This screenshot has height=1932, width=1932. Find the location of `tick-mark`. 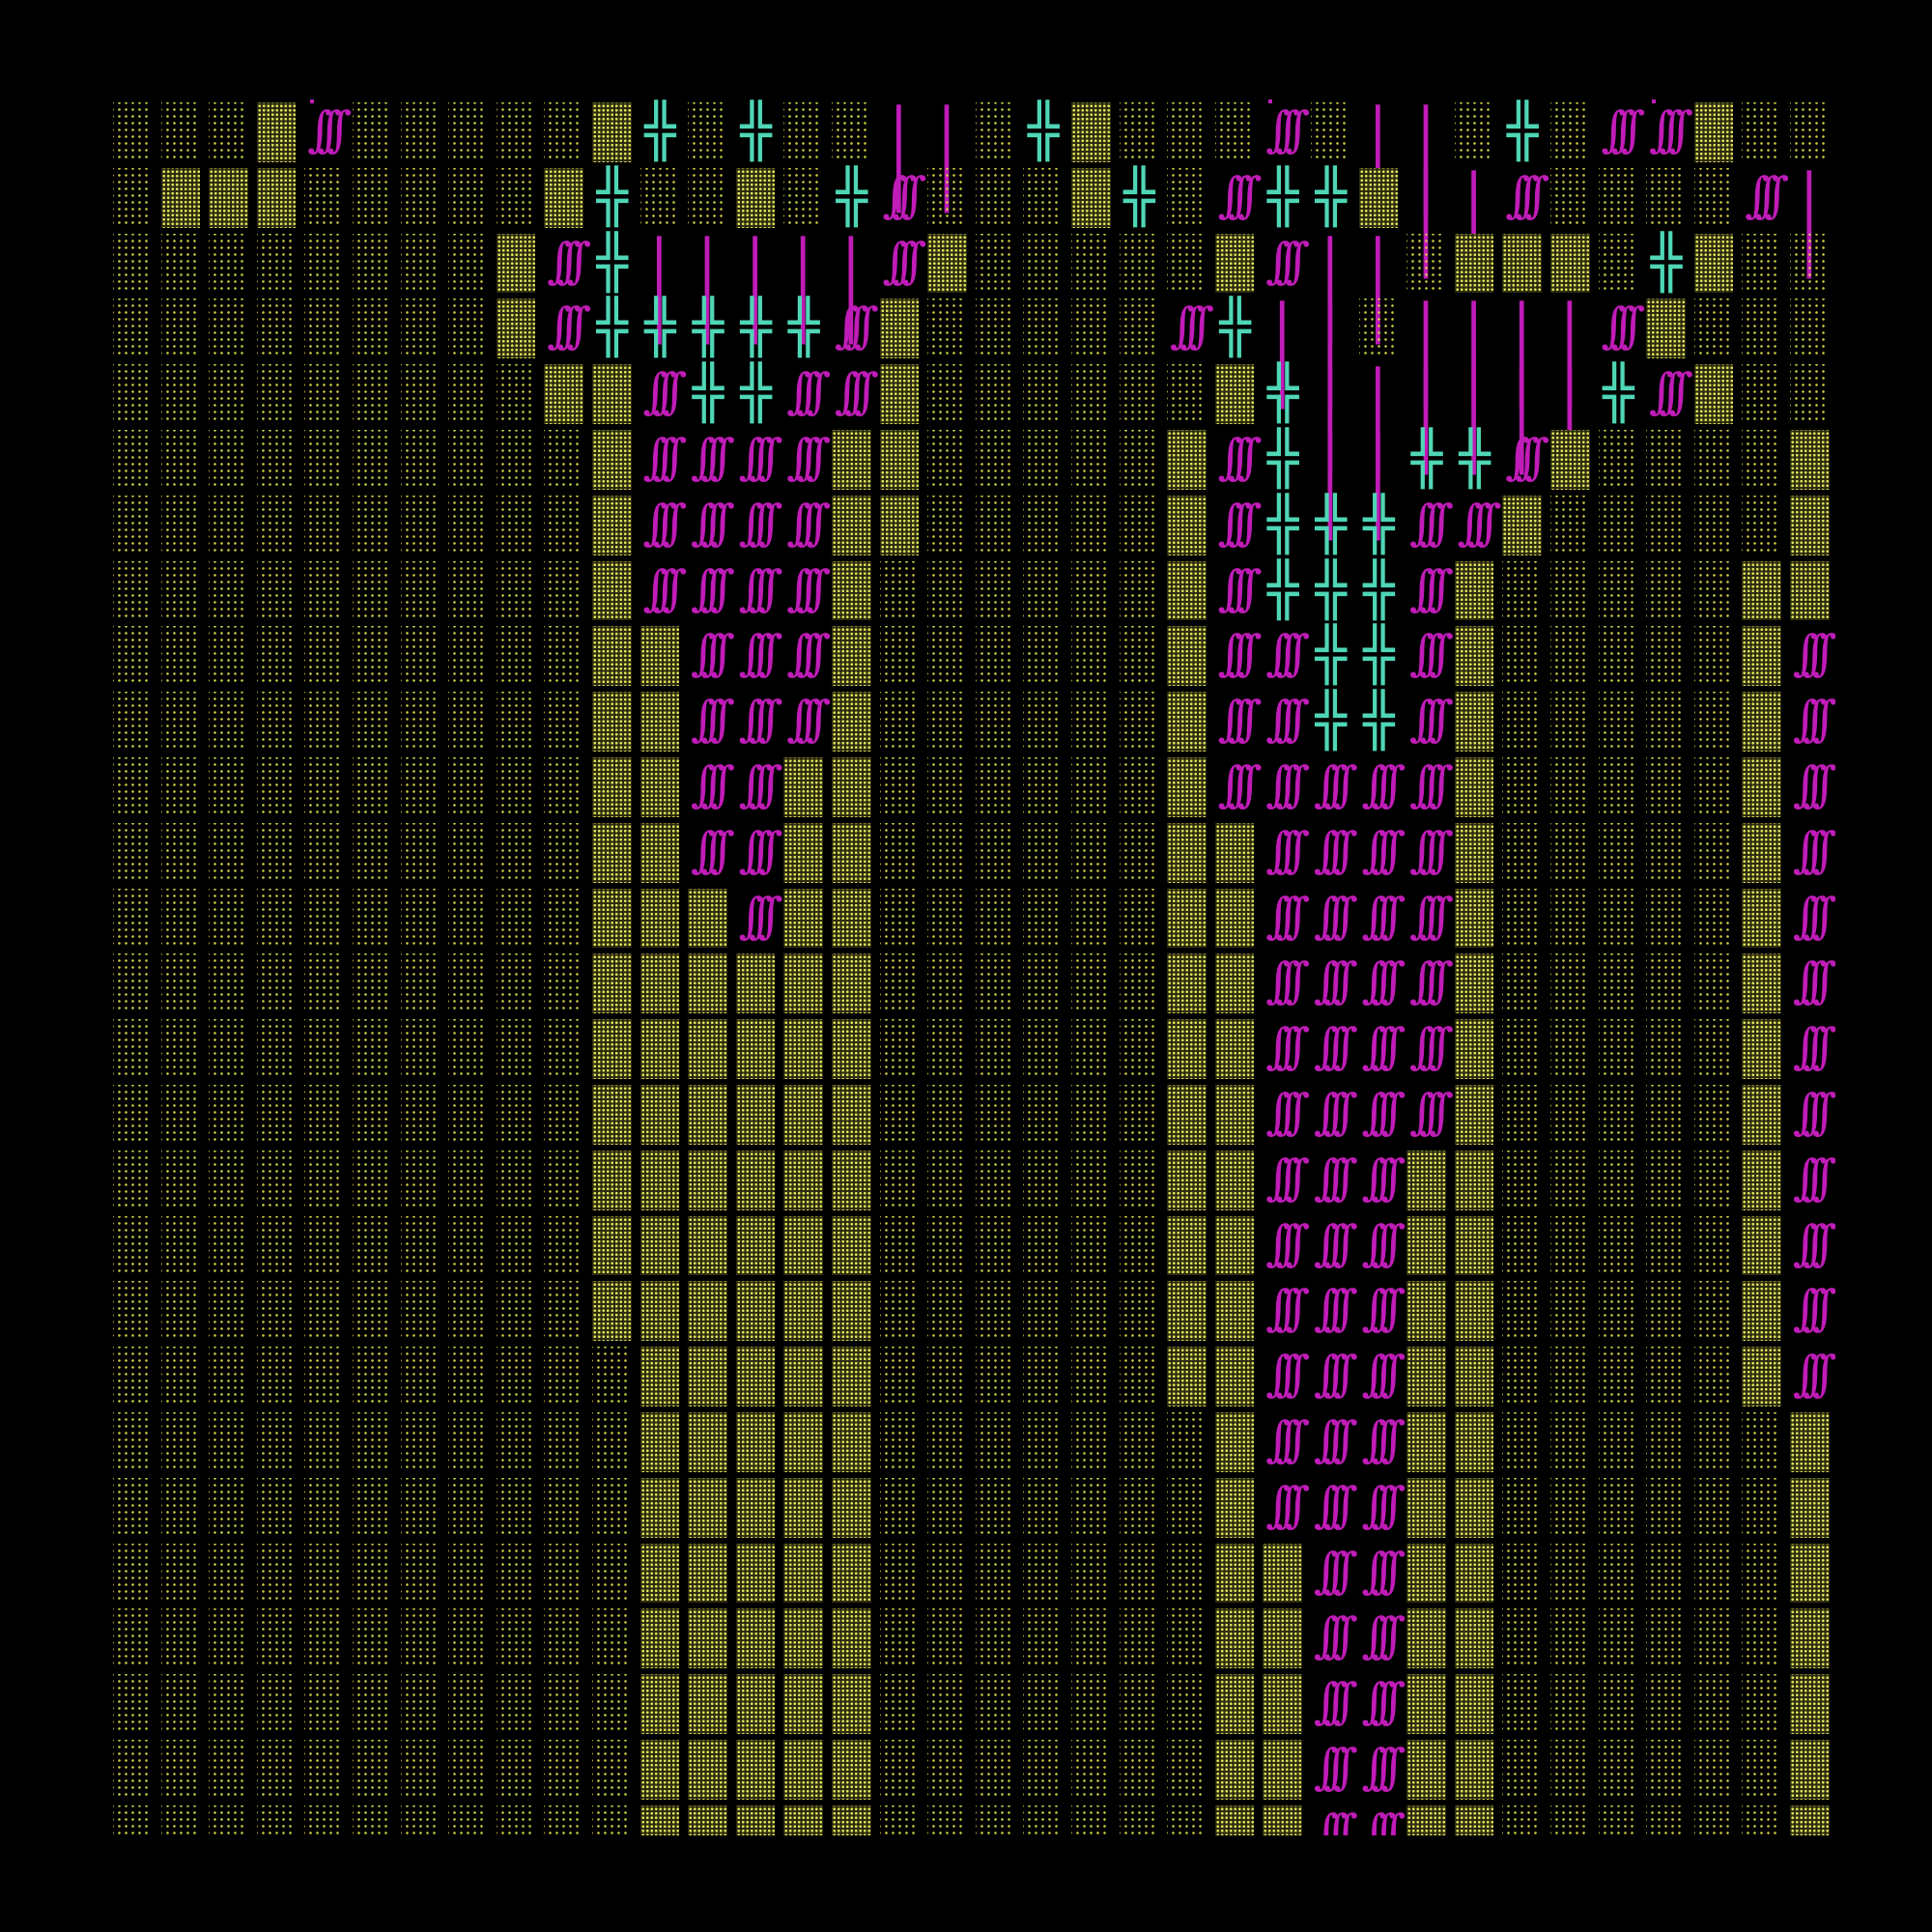

tick-mark is located at coordinates (1270, 101).